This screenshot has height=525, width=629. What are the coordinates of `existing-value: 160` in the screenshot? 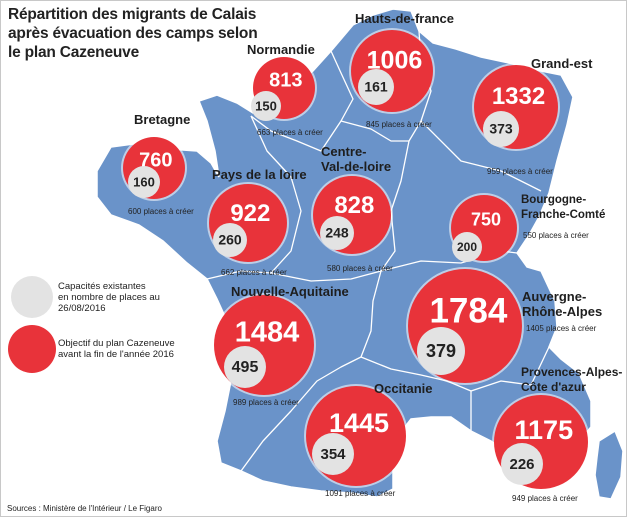 It's located at (144, 181).